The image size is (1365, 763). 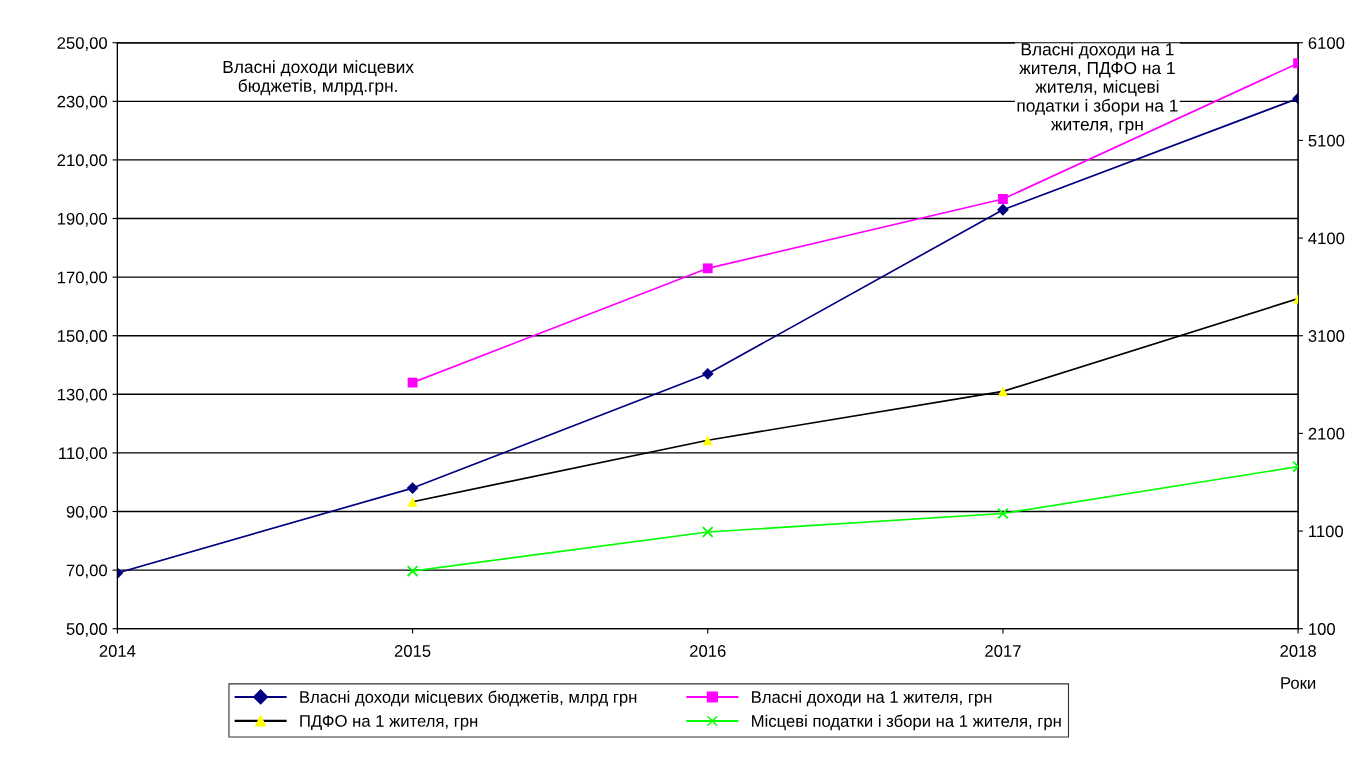 What do you see at coordinates (412, 651) in the screenshot?
I see `x-tick-label: 2015` at bounding box center [412, 651].